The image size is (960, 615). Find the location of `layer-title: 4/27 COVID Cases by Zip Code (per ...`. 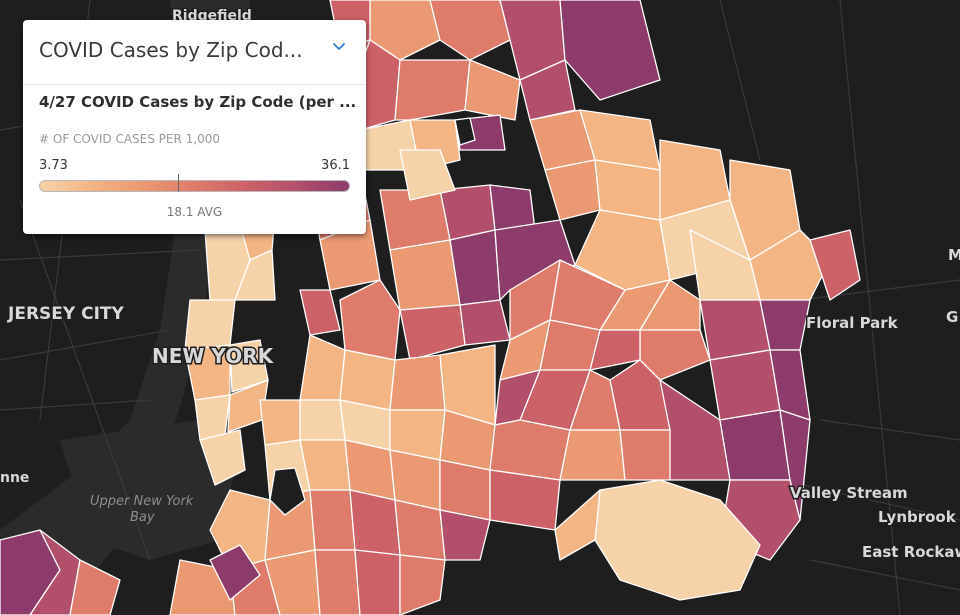

layer-title: 4/27 COVID Cases by Zip Code (per ... is located at coordinates (198, 102).